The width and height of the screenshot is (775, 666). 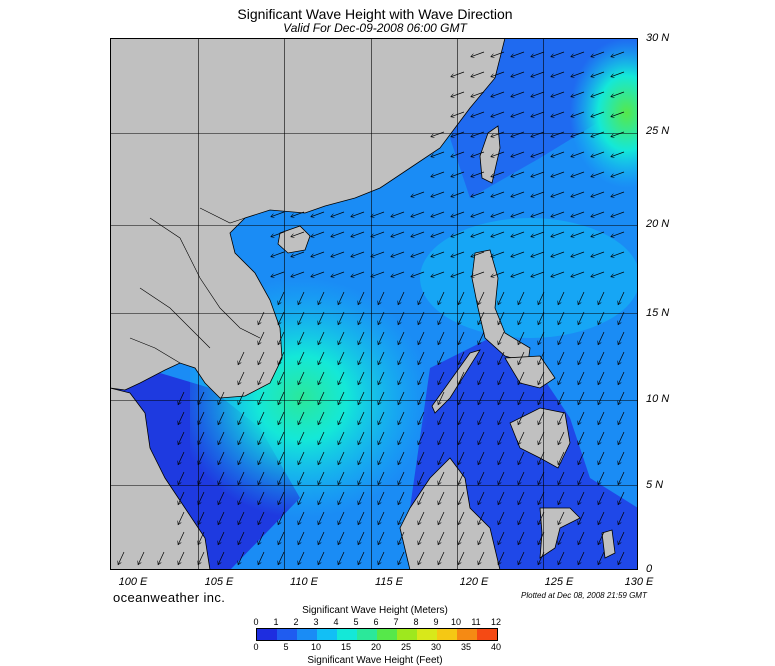 I want to click on lat-label-30n: 30 N, so click(x=658, y=38).